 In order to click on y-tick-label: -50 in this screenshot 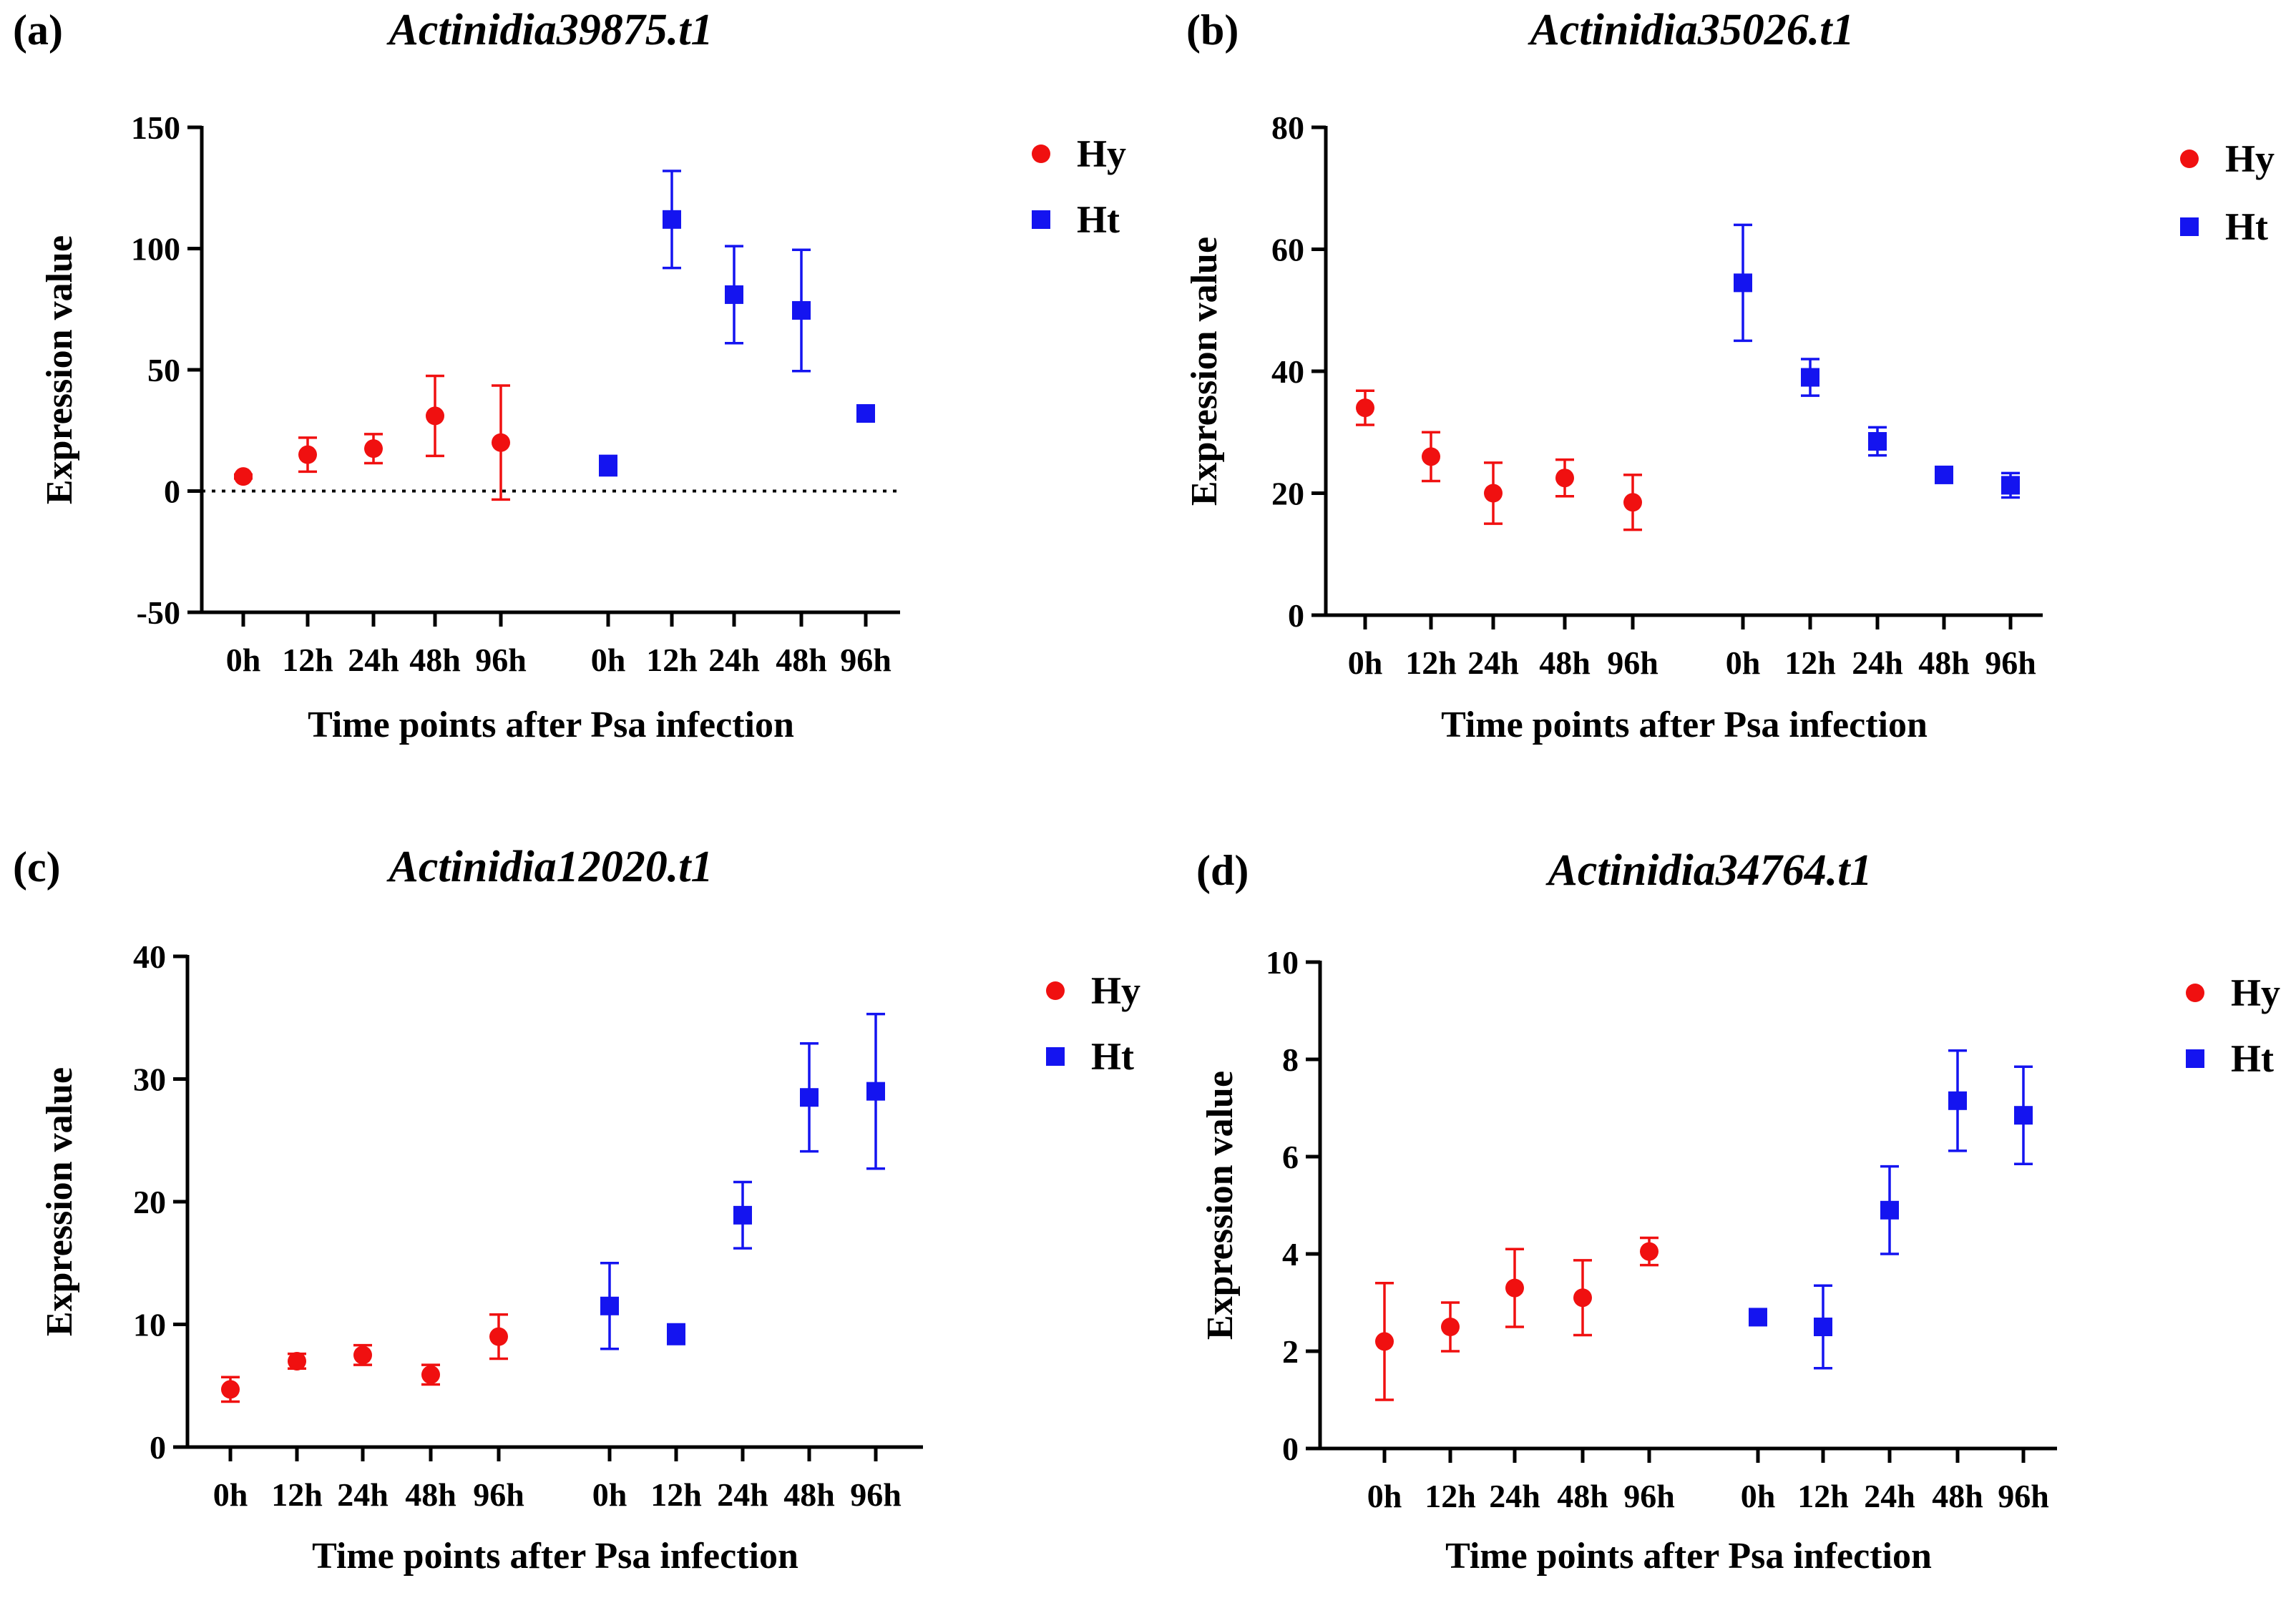, I will do `click(158, 612)`.